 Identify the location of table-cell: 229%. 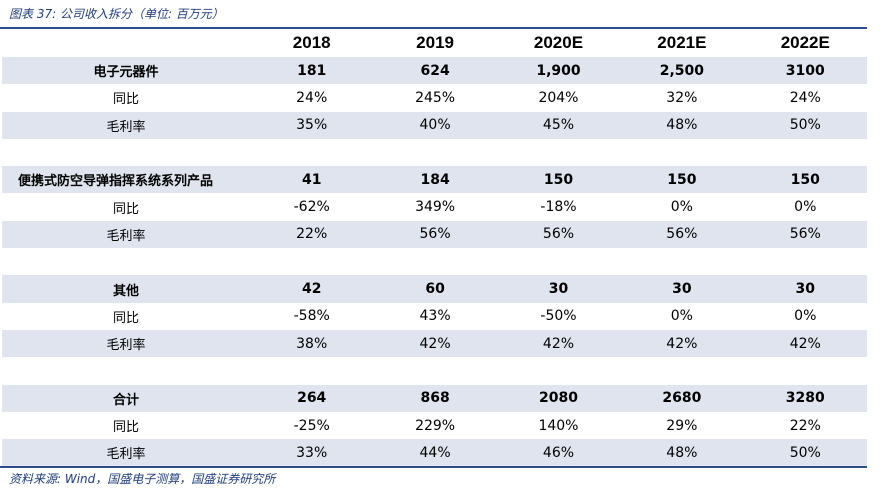
(435, 425).